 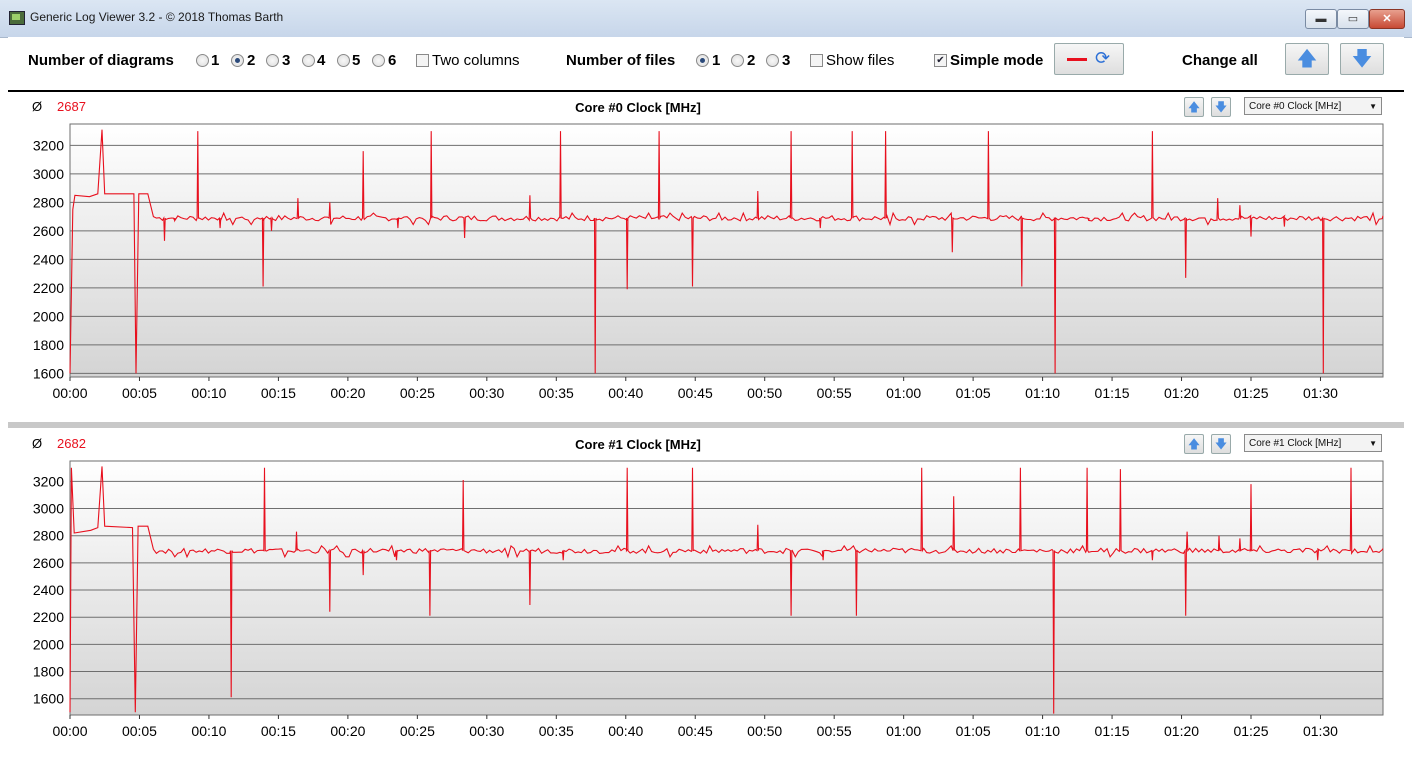 What do you see at coordinates (486, 393) in the screenshot?
I see `x-tick-label: 00:30` at bounding box center [486, 393].